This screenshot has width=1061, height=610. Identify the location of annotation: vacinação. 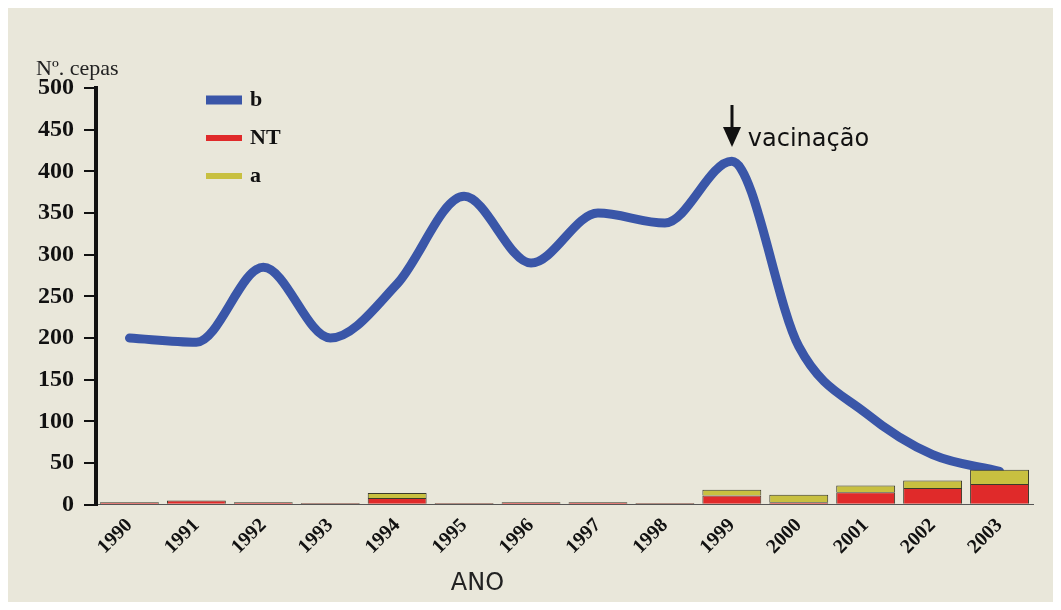
(808, 137).